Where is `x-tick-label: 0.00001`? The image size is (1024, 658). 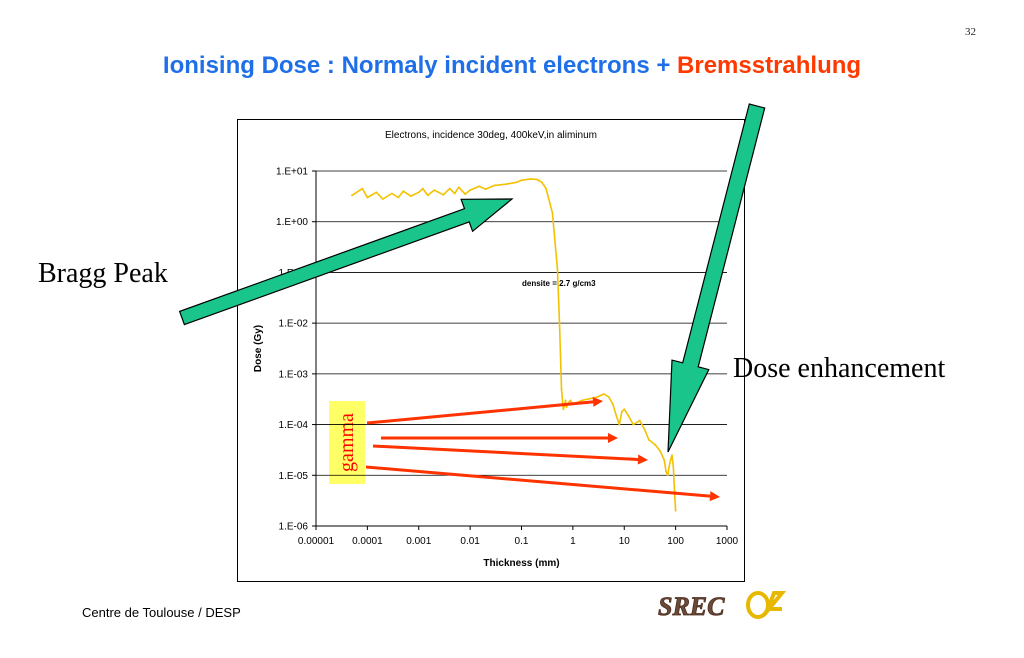
x-tick-label: 0.00001 is located at coordinates (316, 541).